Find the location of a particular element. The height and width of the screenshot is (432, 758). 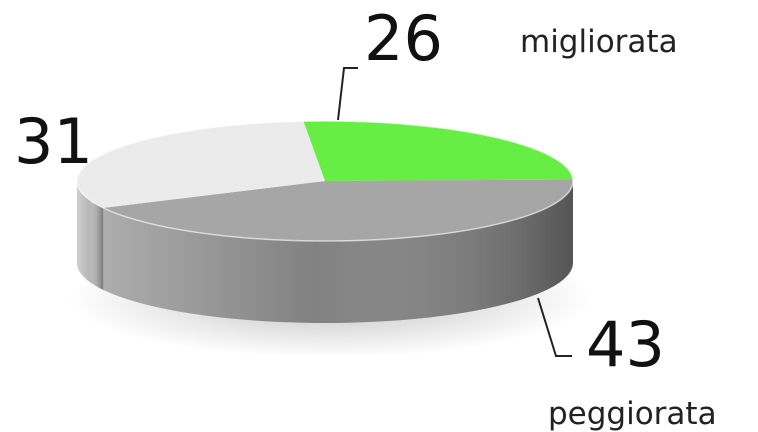

category-label-migliorata: migliorata is located at coordinates (599, 42).